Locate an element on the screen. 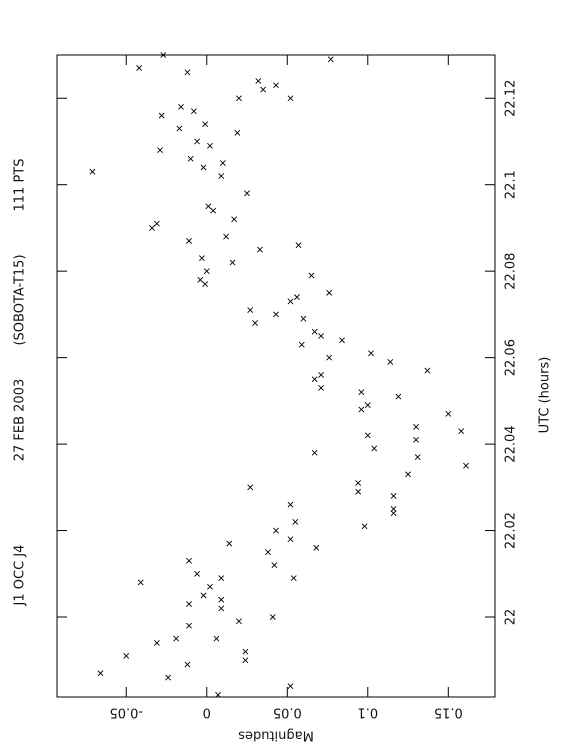  x-tick-label: 22 is located at coordinates (511, 617).